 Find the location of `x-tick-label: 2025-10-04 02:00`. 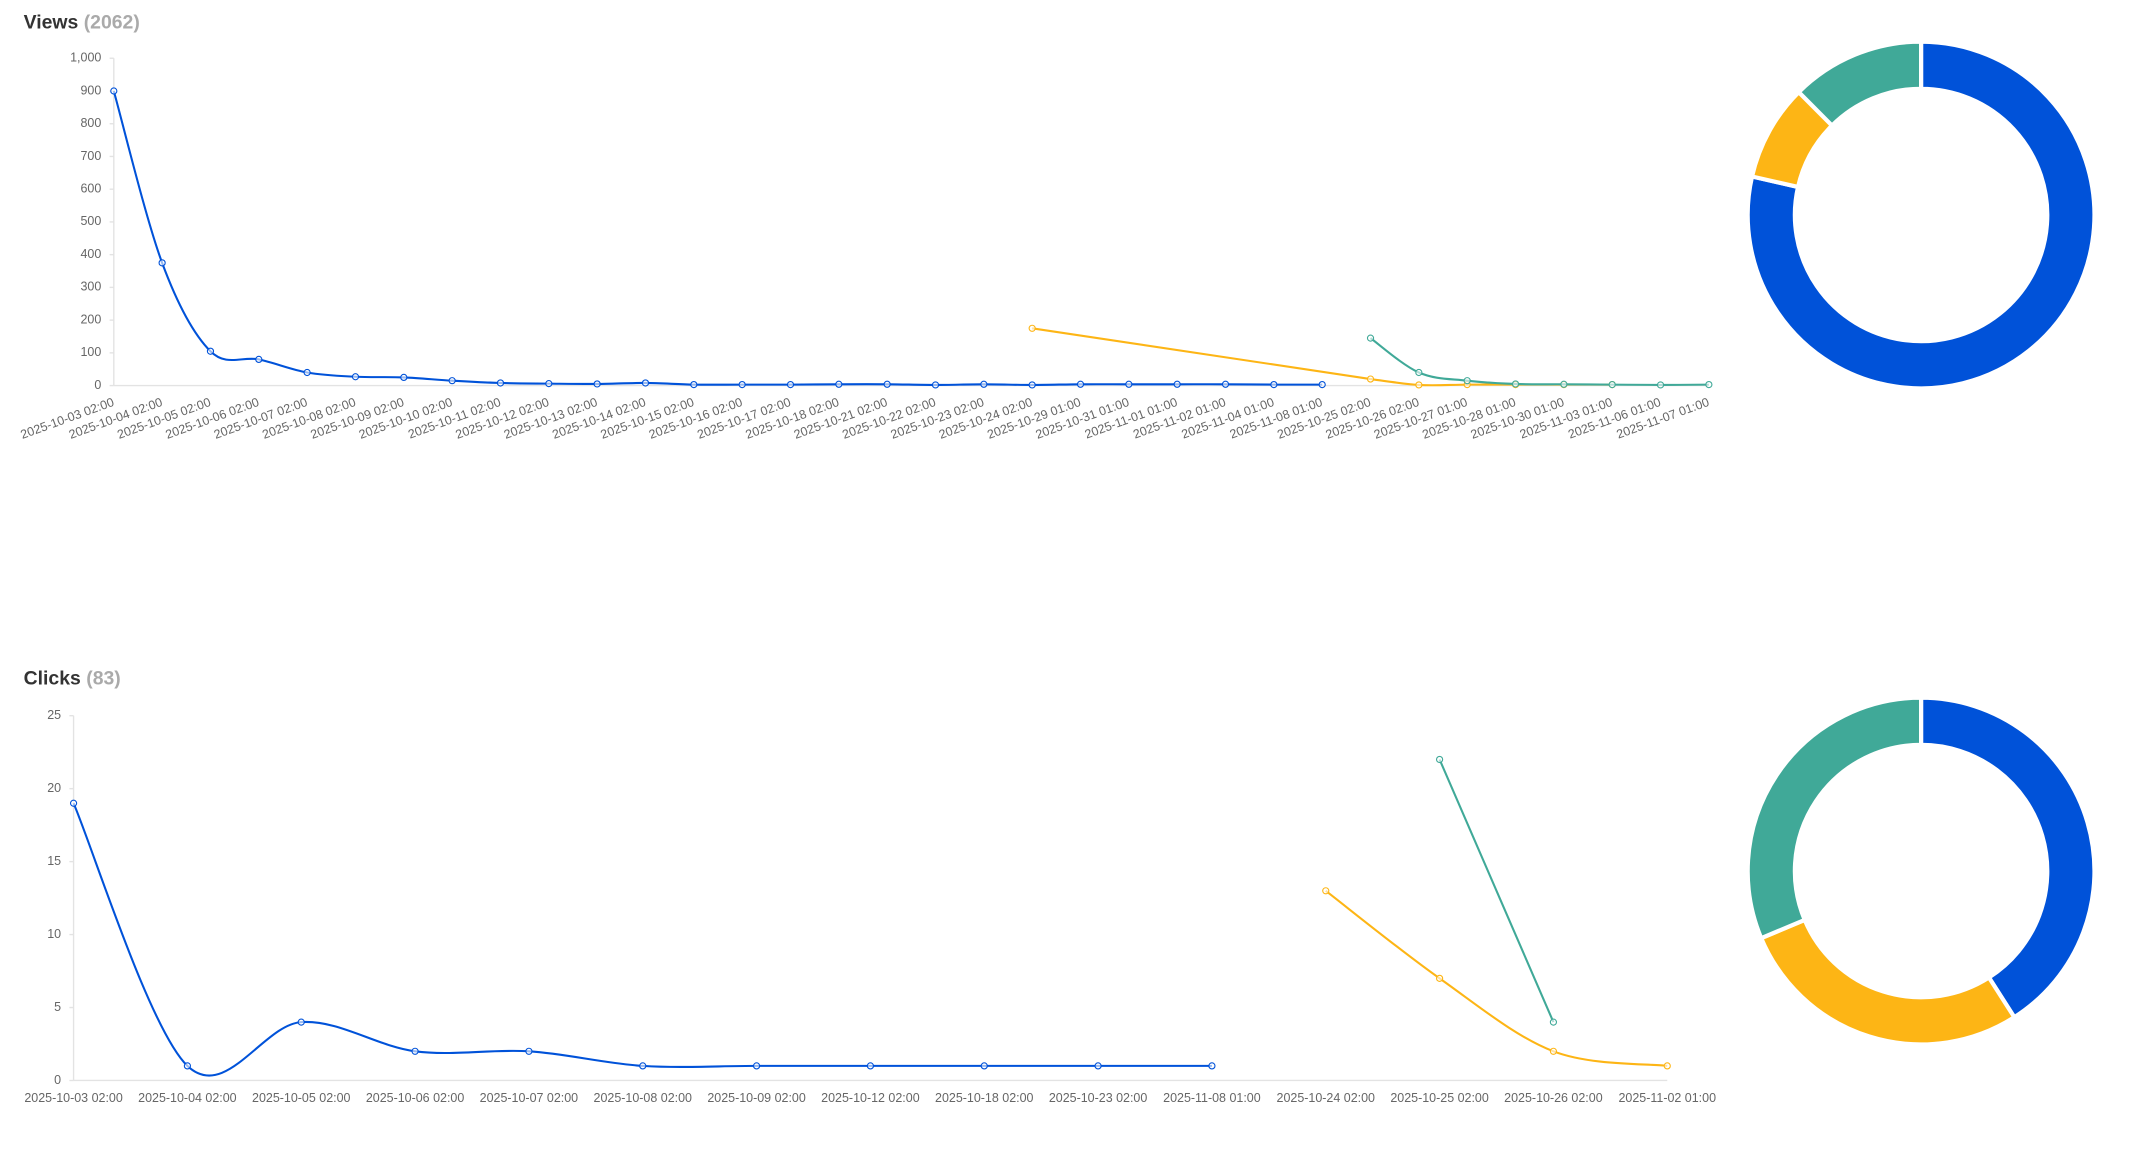

x-tick-label: 2025-10-04 02:00 is located at coordinates (187, 1098).